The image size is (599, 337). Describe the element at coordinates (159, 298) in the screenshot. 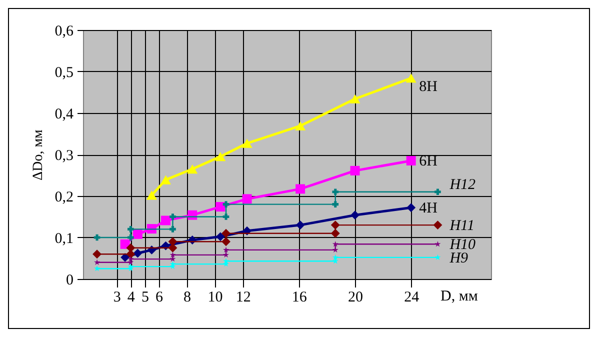

I see `x-tick-label: 6` at that location.